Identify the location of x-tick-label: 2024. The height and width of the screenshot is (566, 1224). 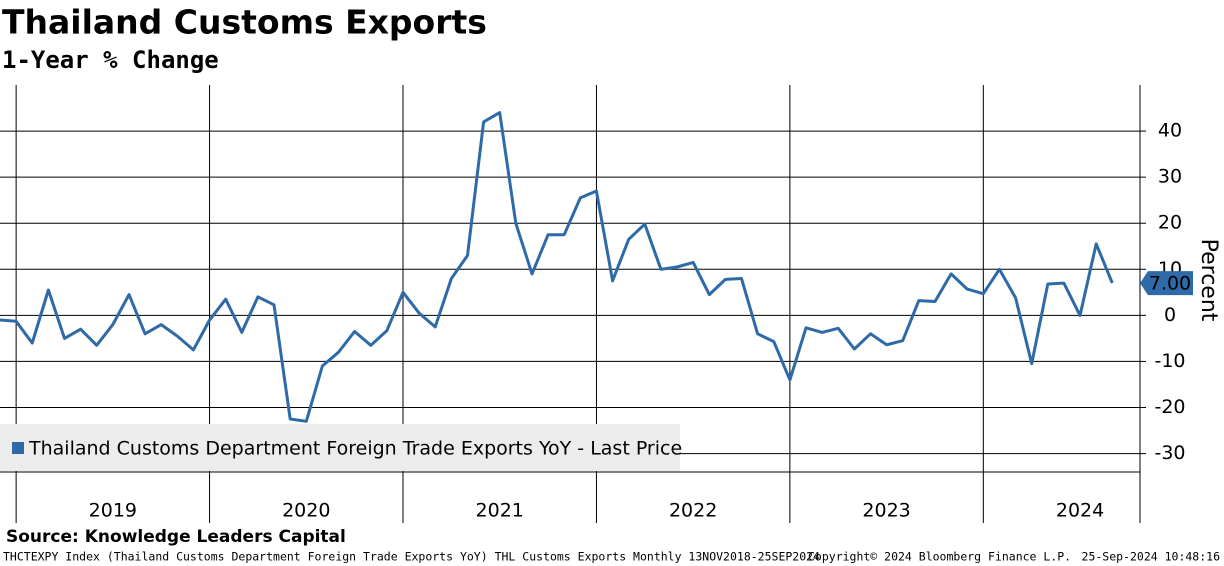
(1080, 511).